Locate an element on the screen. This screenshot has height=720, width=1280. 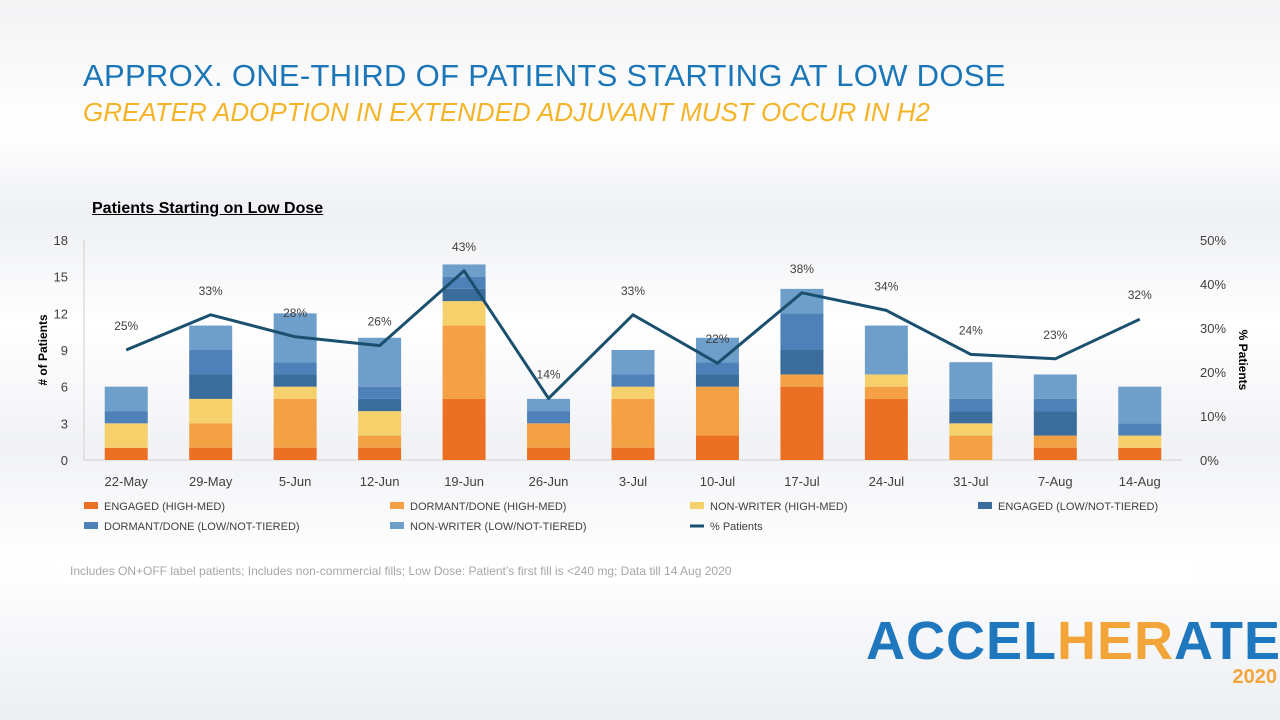
legend-label: ENGAGED (LOW/NOT-TIERED) is located at coordinates (1078, 507).